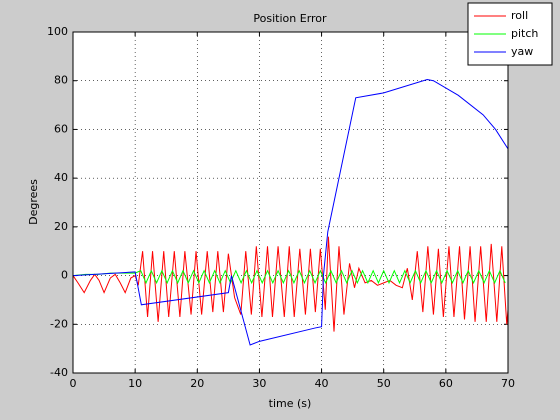  Describe the element at coordinates (259, 383) in the screenshot. I see `x-tick-label: 30` at that location.